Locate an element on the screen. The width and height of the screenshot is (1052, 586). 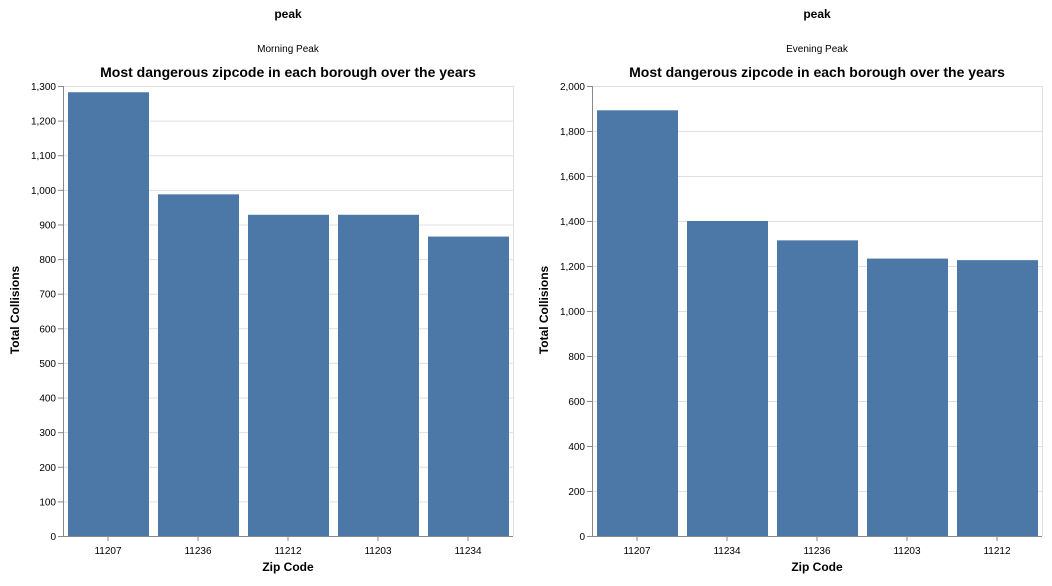
y-tick-label: 700 is located at coordinates (47, 295).